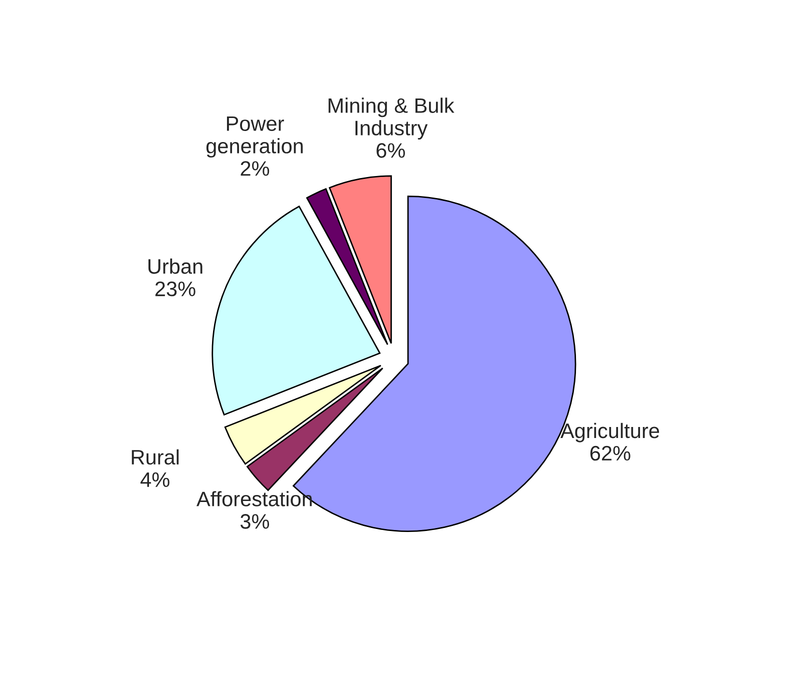  What do you see at coordinates (391, 119) in the screenshot?
I see `slice-label: Mining & Bulk Industry` at bounding box center [391, 119].